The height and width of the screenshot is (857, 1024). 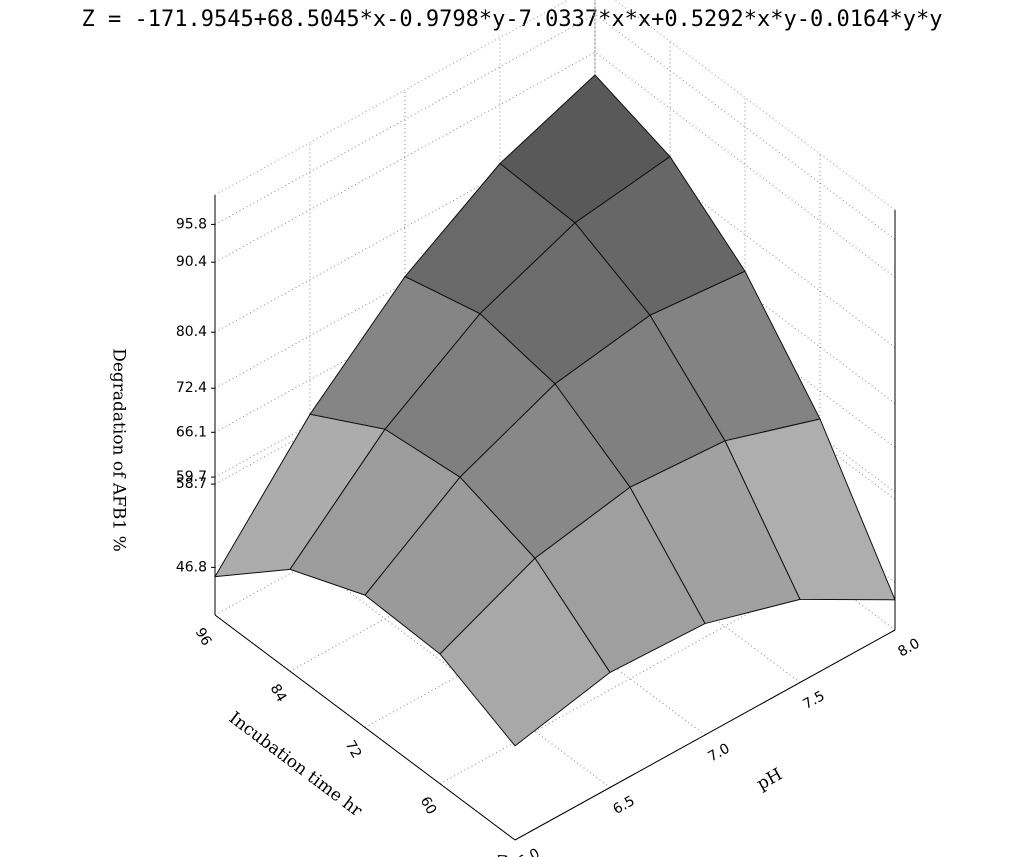 I want to click on z-tick-label: 95.8, so click(x=191, y=224).